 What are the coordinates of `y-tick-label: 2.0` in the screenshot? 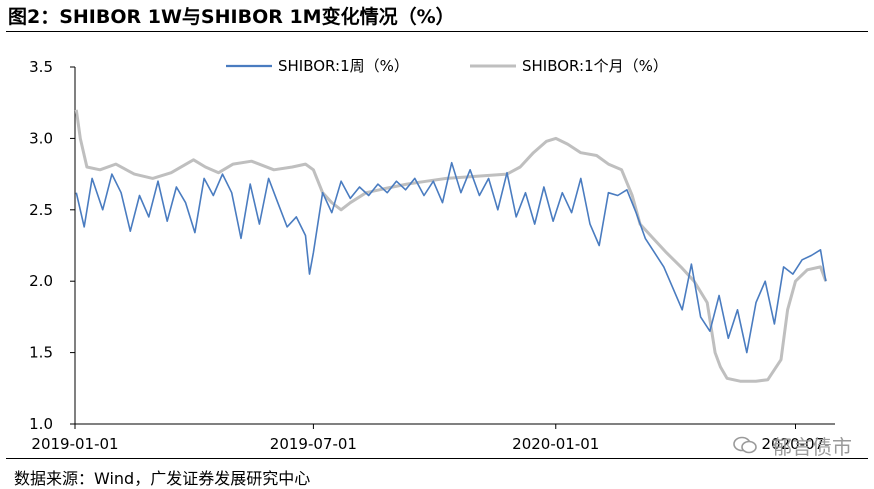 It's located at (41, 281).